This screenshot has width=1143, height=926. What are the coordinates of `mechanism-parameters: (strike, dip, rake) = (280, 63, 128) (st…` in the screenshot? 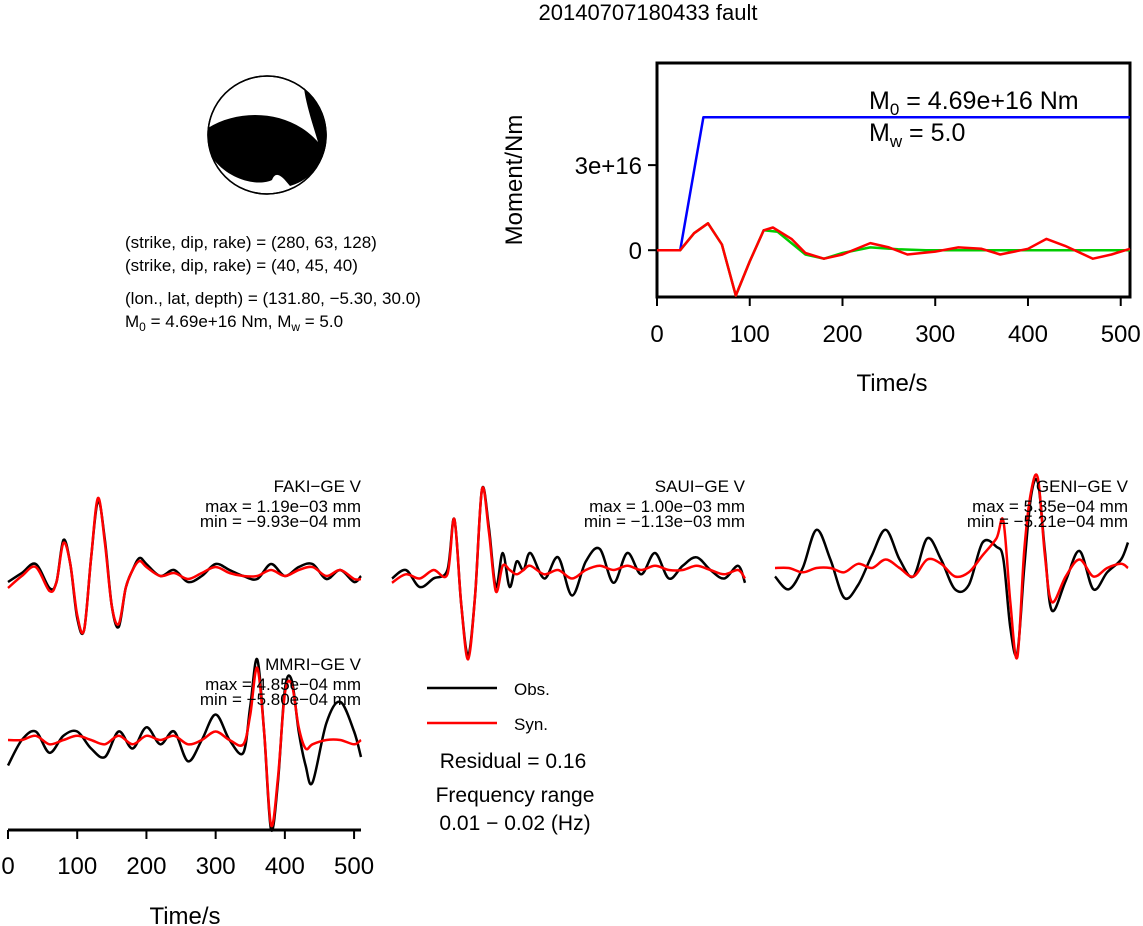 It's located at (273, 283).